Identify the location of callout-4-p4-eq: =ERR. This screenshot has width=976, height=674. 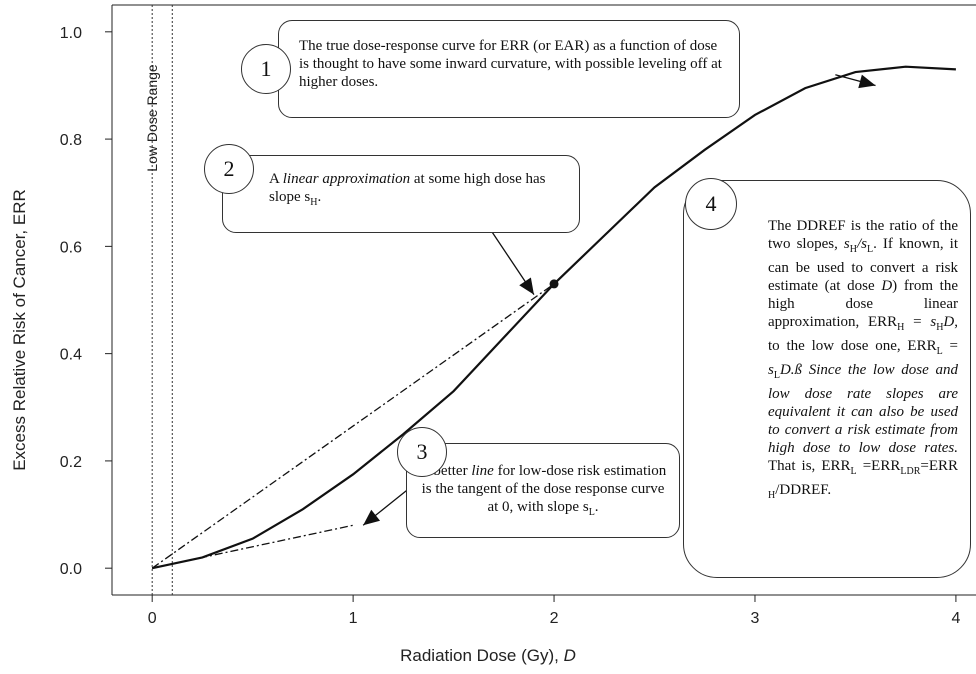
(878, 466).